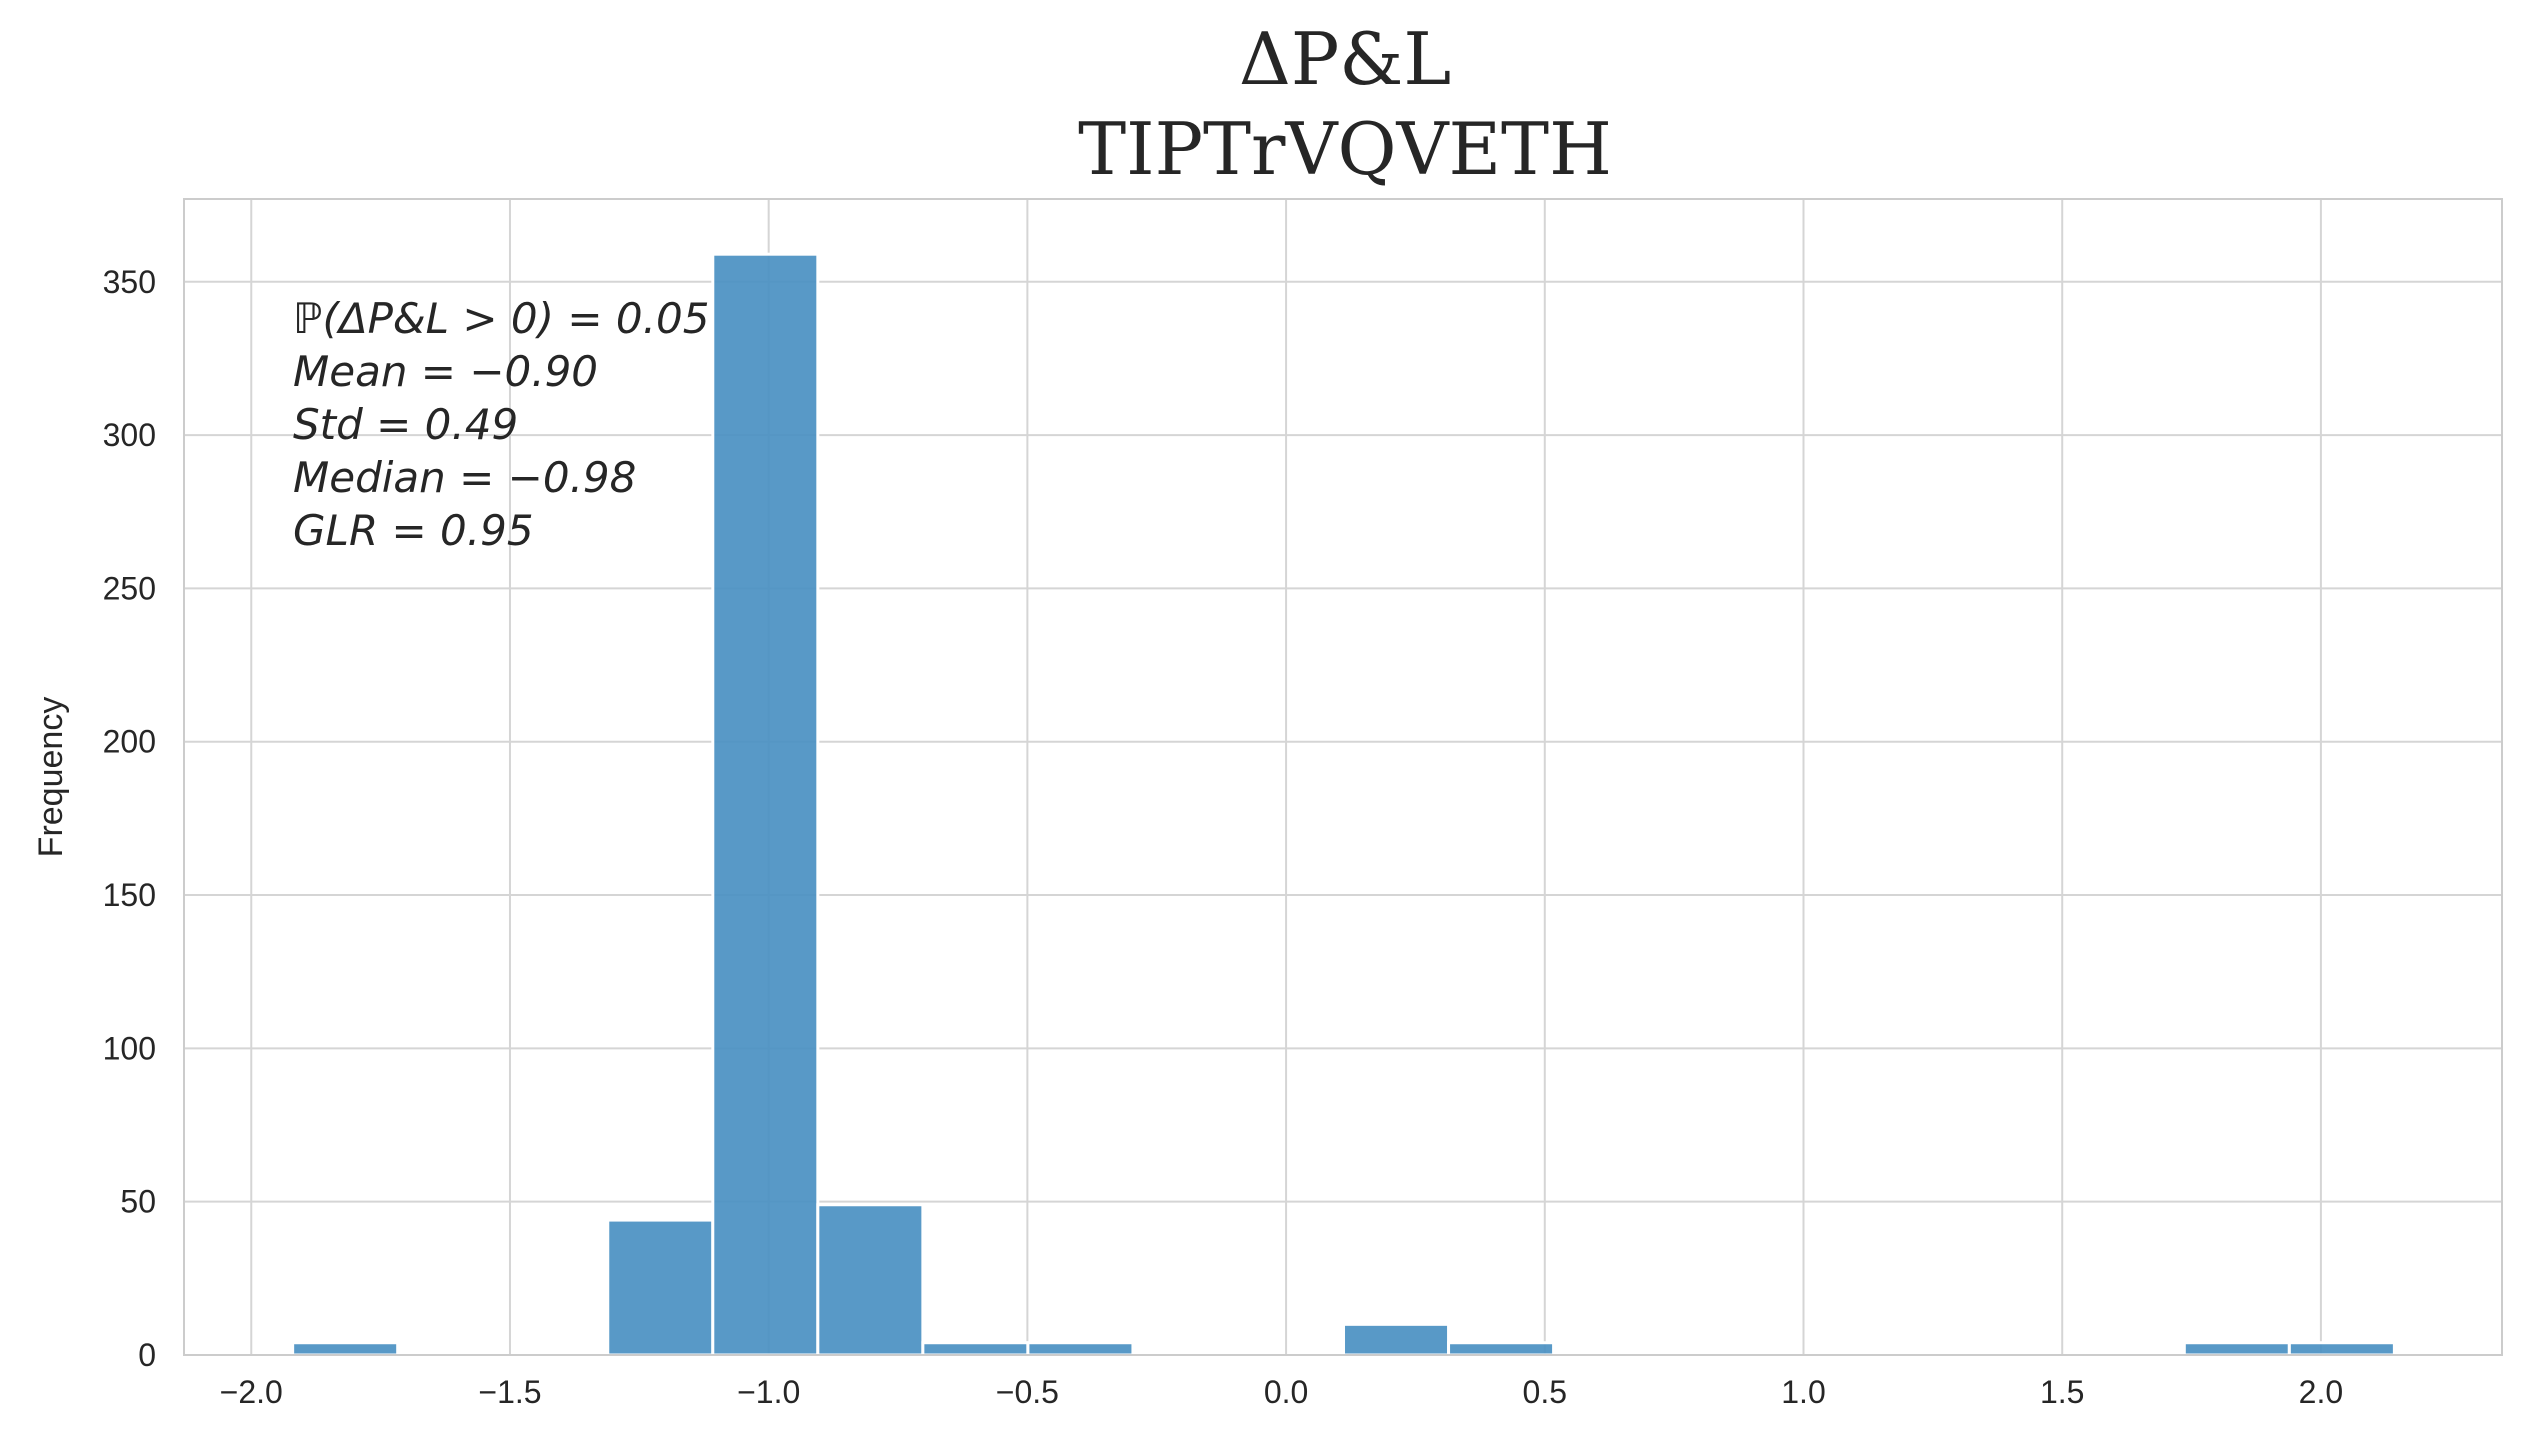  What do you see at coordinates (129, 818) in the screenshot?
I see `y-axis-ticks: 0 50 100 150 200 250 300 350` at bounding box center [129, 818].